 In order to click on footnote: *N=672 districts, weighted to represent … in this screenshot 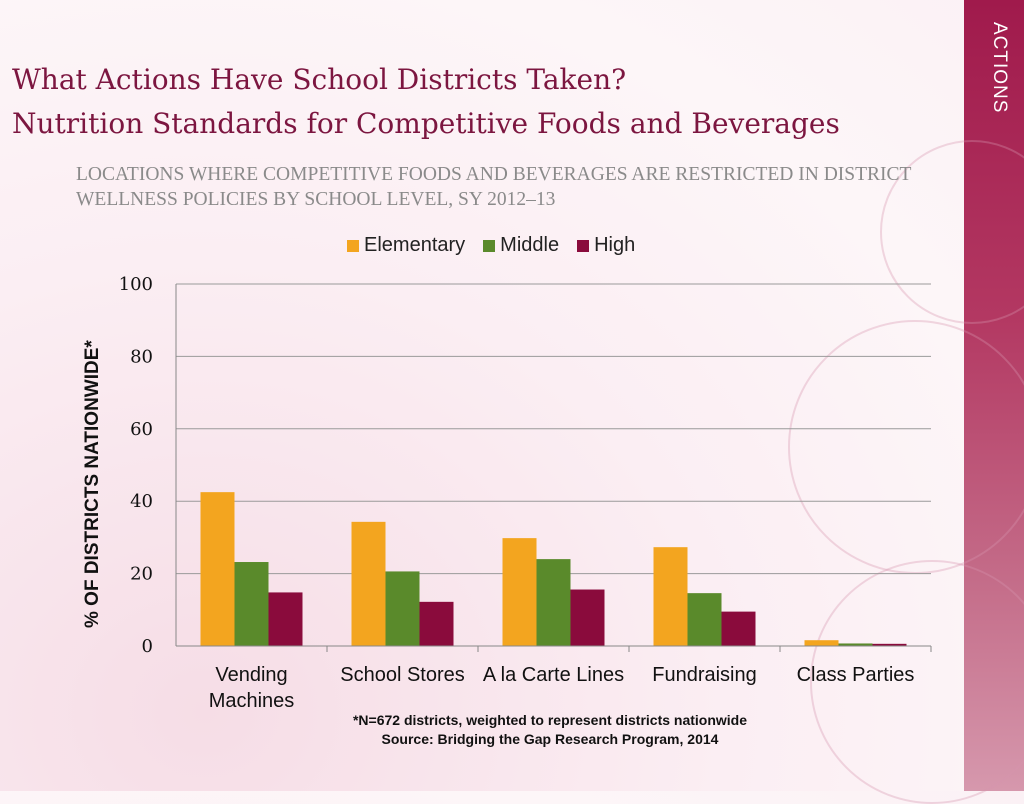, I will do `click(550, 730)`.